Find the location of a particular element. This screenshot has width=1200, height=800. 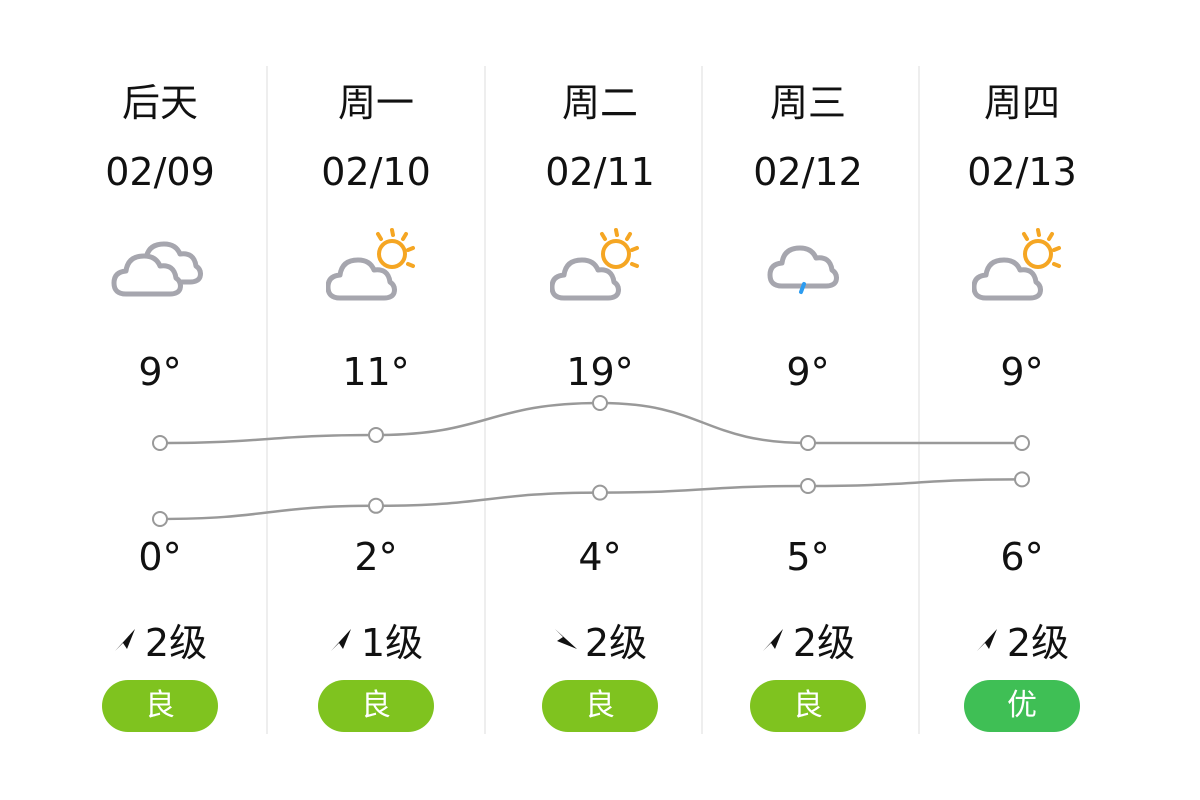

low-temp-line is located at coordinates (591, 499).